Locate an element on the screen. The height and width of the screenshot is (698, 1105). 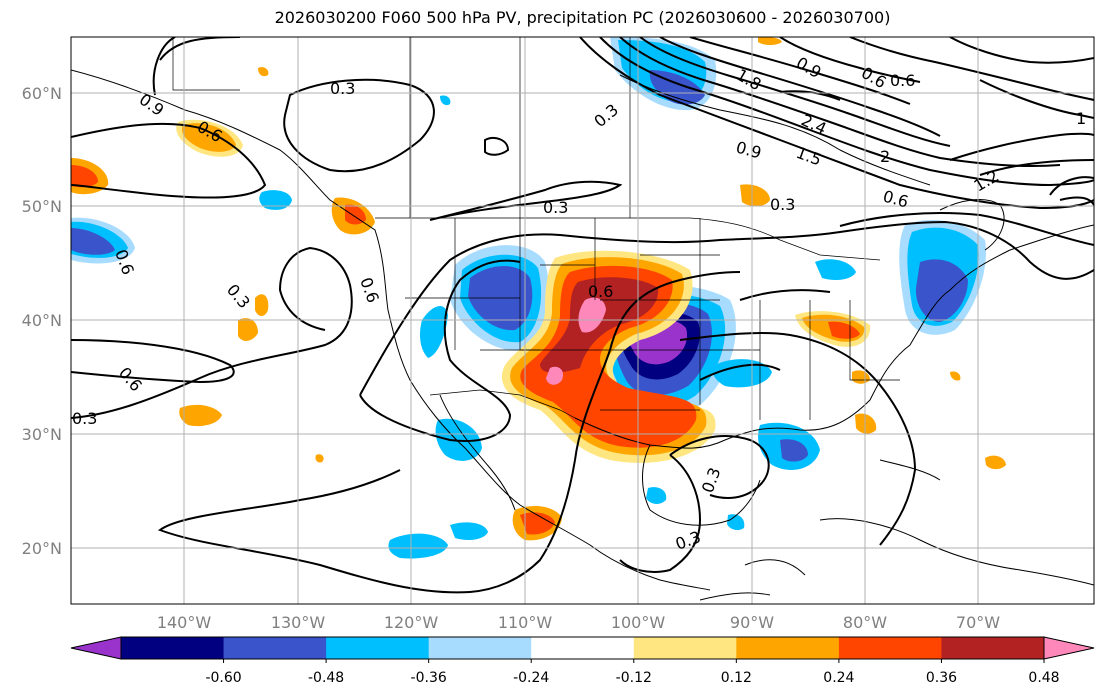
colorbar-tick-label: -0.24 is located at coordinates (531, 678).